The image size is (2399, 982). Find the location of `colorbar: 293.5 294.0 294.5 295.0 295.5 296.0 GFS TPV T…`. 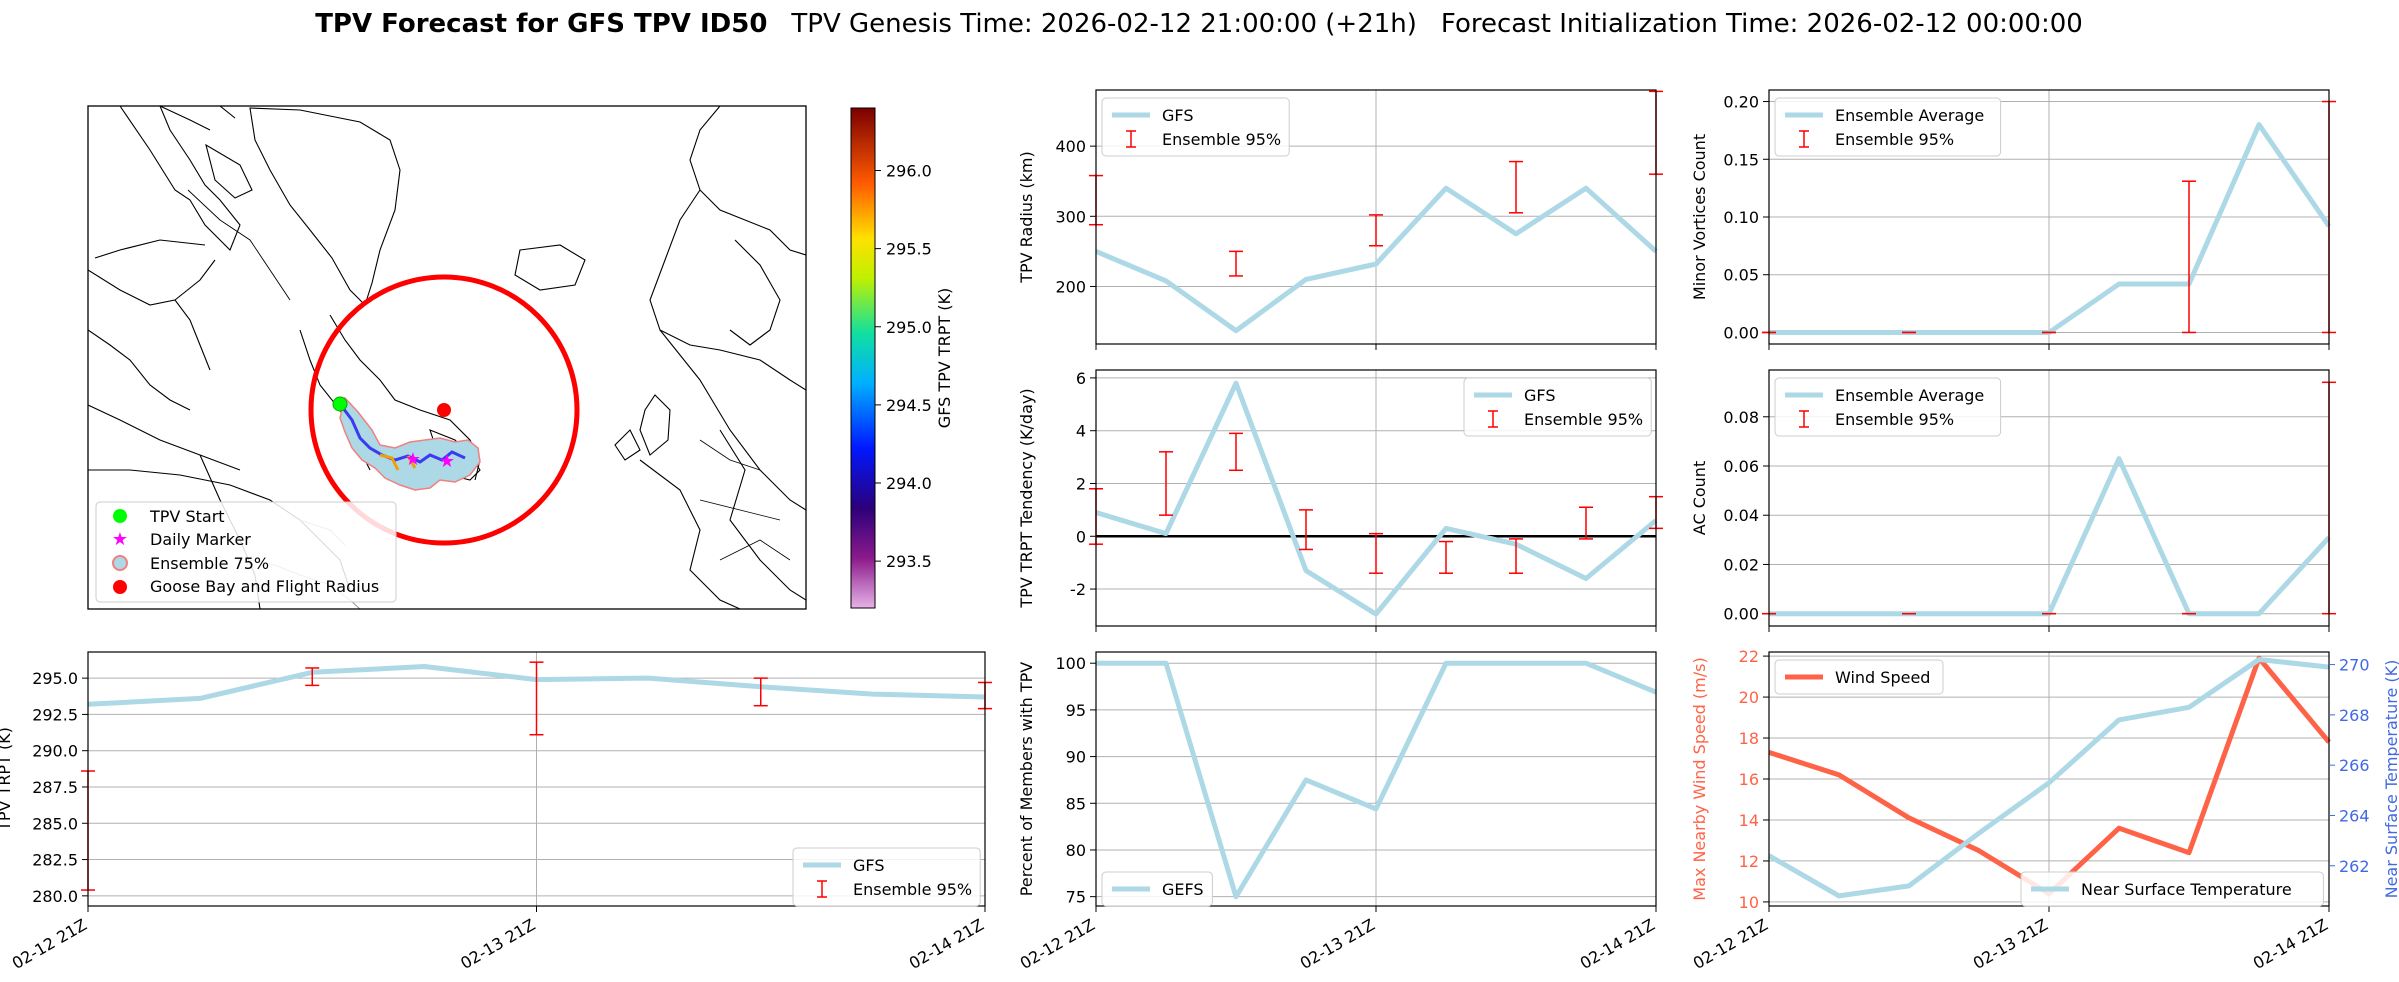

colorbar: 293.5 294.0 294.5 295.0 295.5 296.0 GFS TPV T… is located at coordinates (902, 358).